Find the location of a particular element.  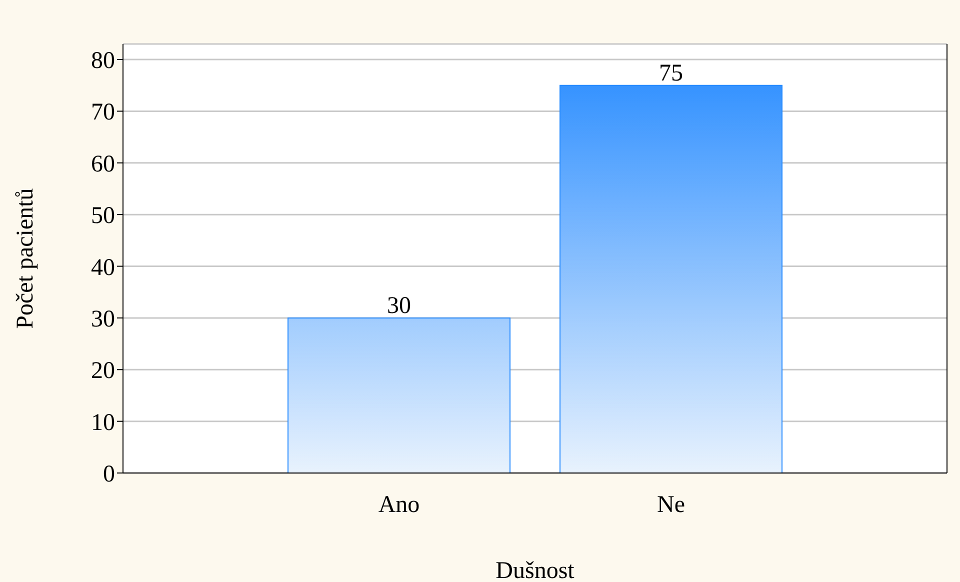

y-tick-label: 20 is located at coordinates (103, 371).